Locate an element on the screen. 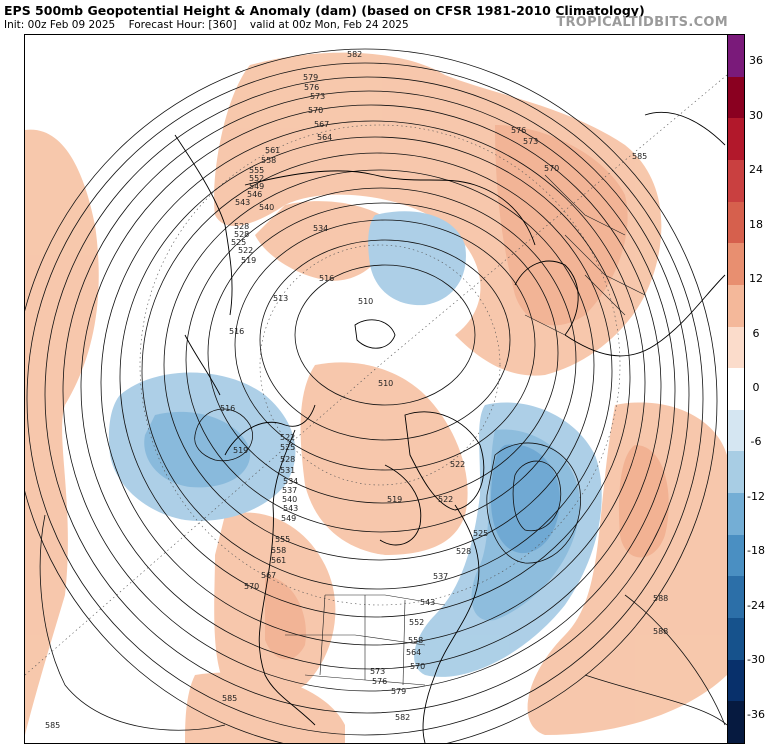  label-570-east: 570 is located at coordinates (551, 168).